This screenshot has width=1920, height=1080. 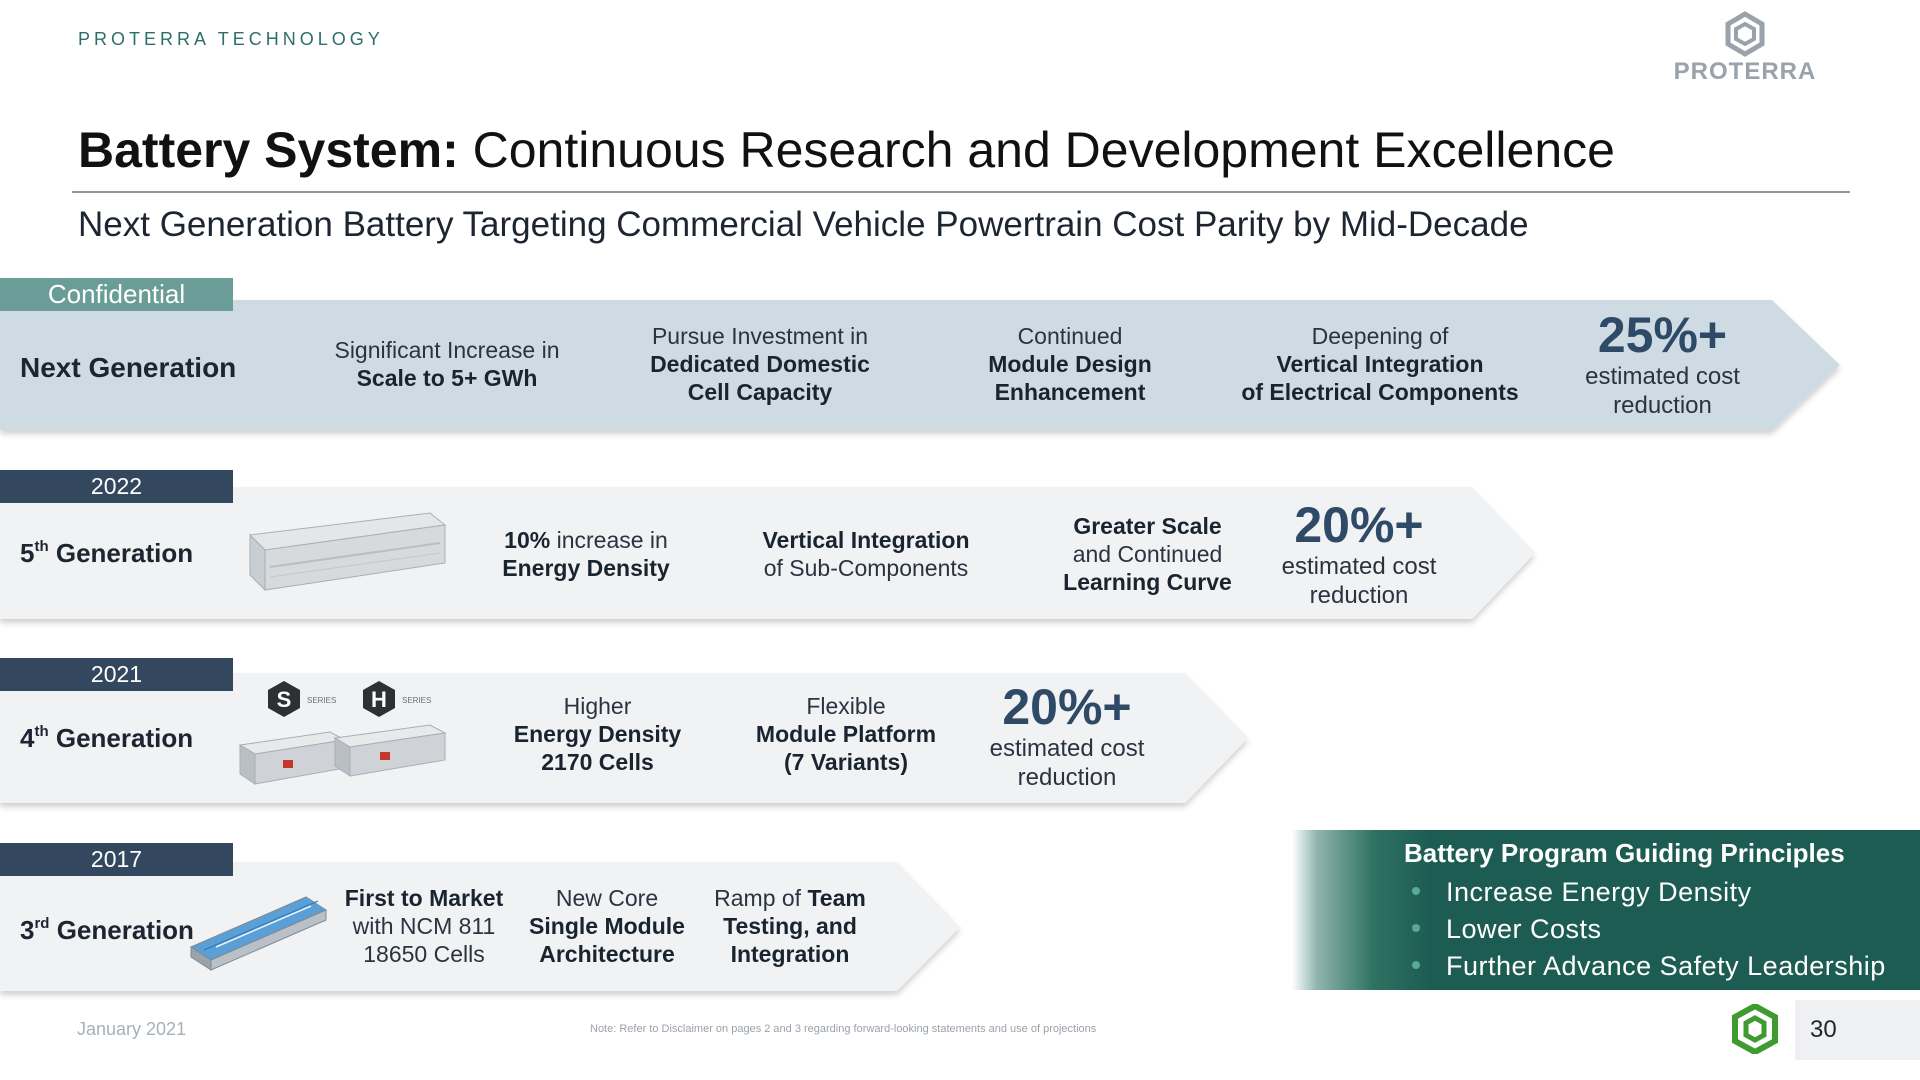 I want to click on guiding-principle-item: Increase Energy Density, so click(x=1582, y=892).